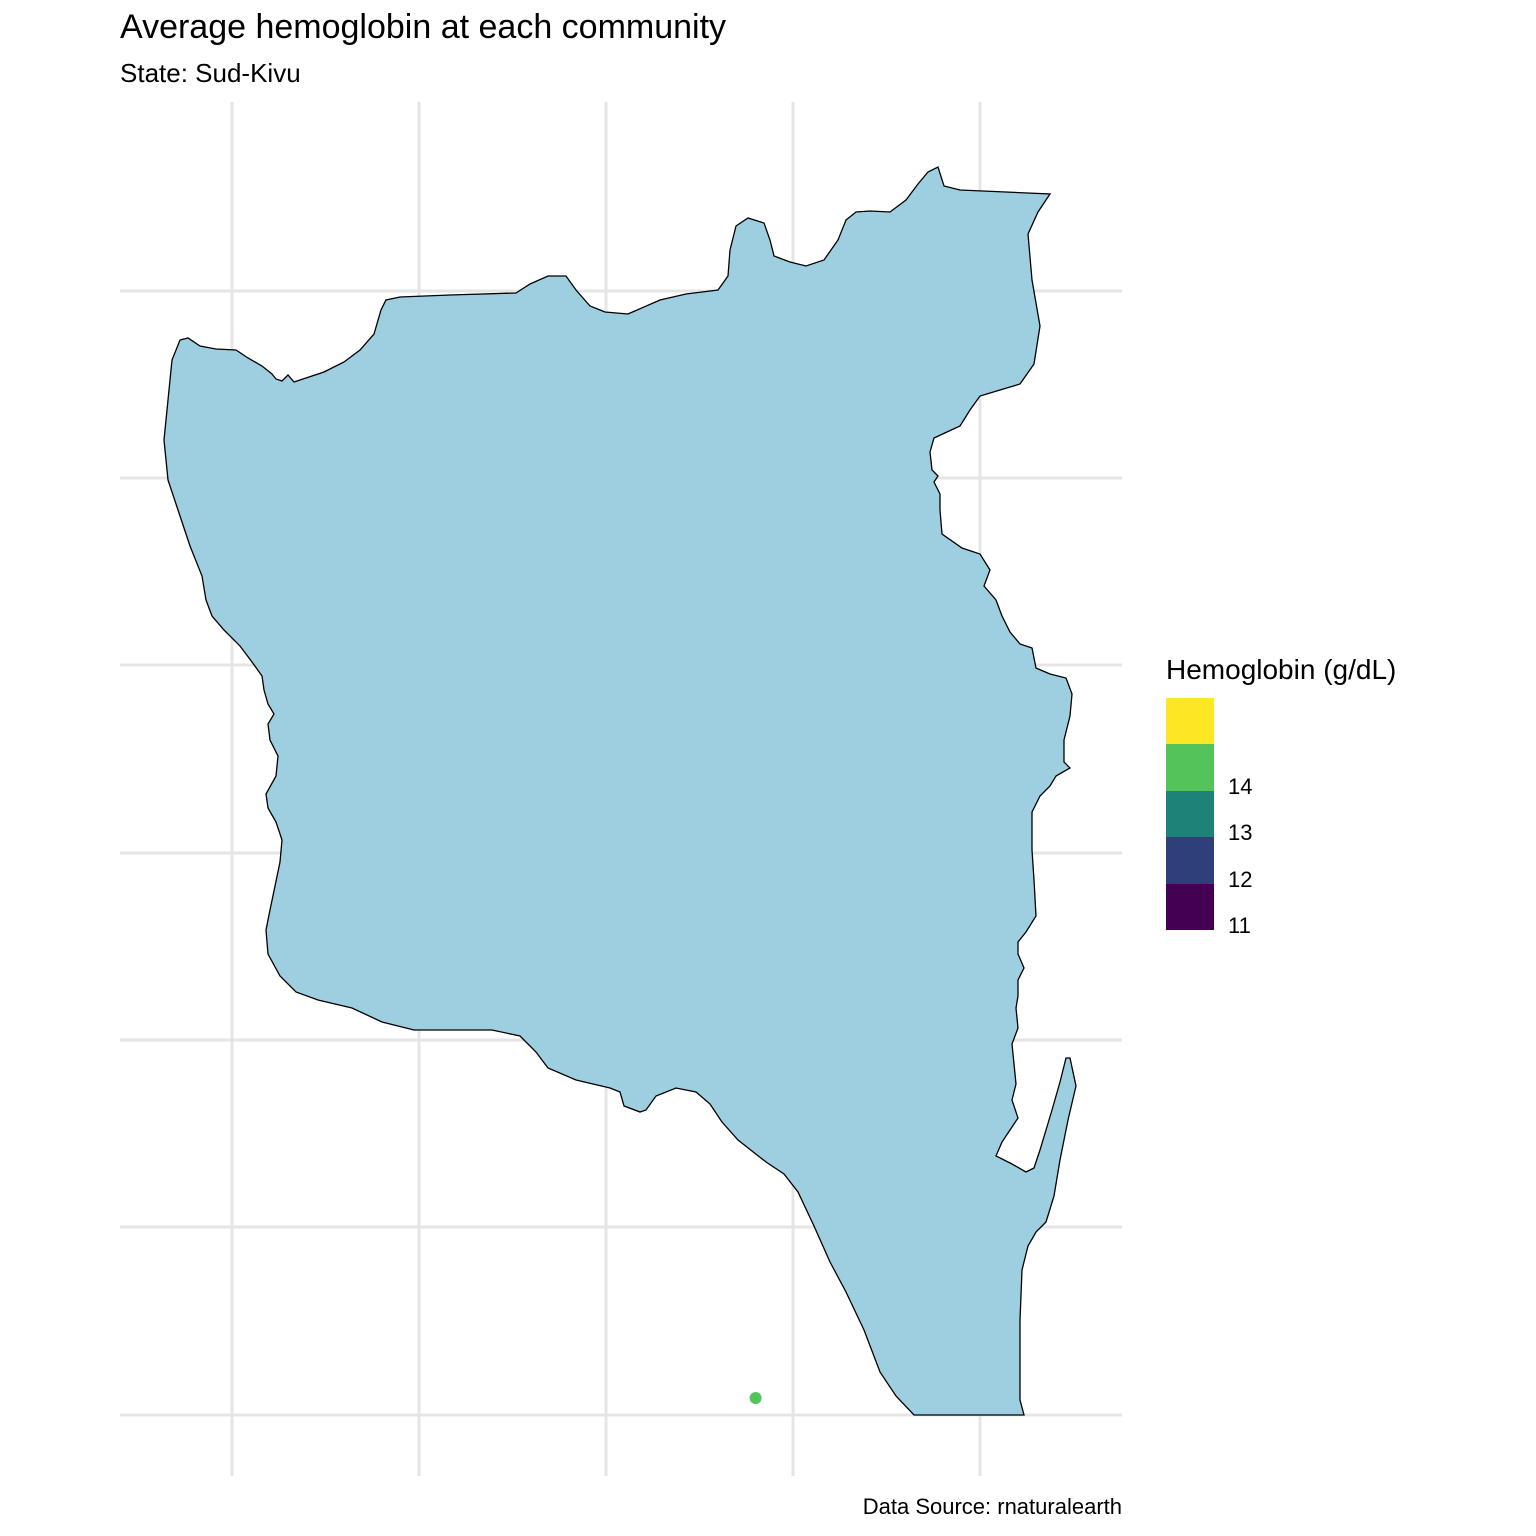 The width and height of the screenshot is (1536, 1536). What do you see at coordinates (1240, 786) in the screenshot?
I see `legend-tick-label: 14` at bounding box center [1240, 786].